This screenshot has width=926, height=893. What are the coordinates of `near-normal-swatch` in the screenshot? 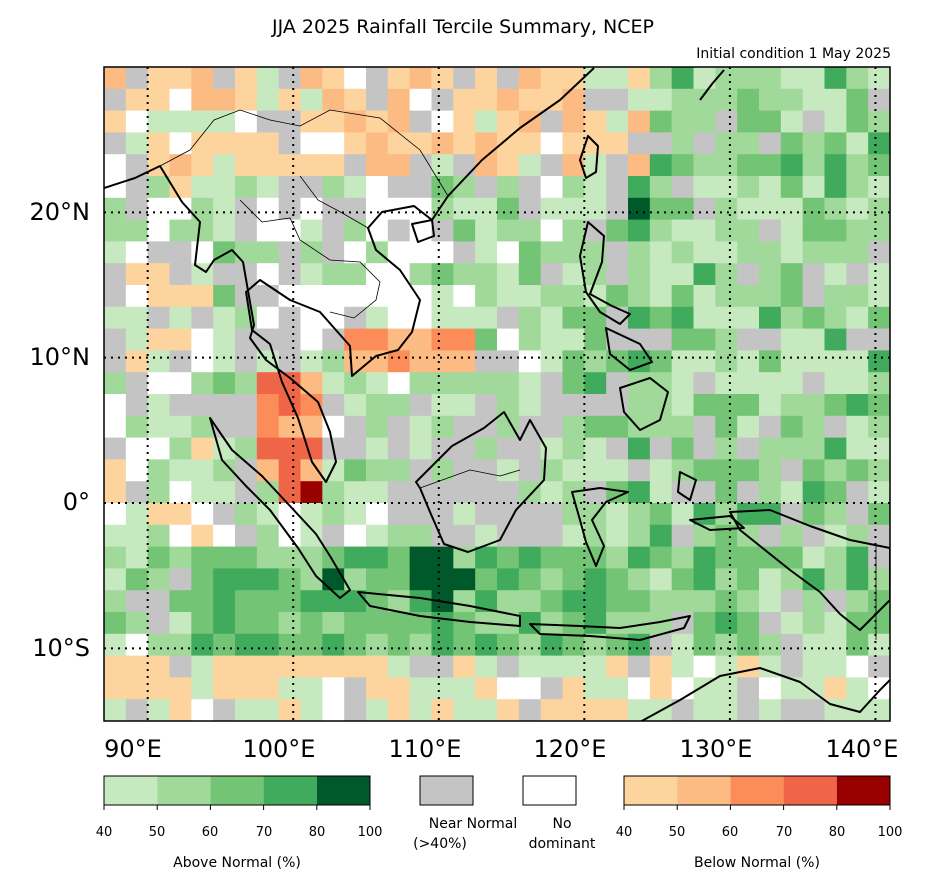 It's located at (446, 790).